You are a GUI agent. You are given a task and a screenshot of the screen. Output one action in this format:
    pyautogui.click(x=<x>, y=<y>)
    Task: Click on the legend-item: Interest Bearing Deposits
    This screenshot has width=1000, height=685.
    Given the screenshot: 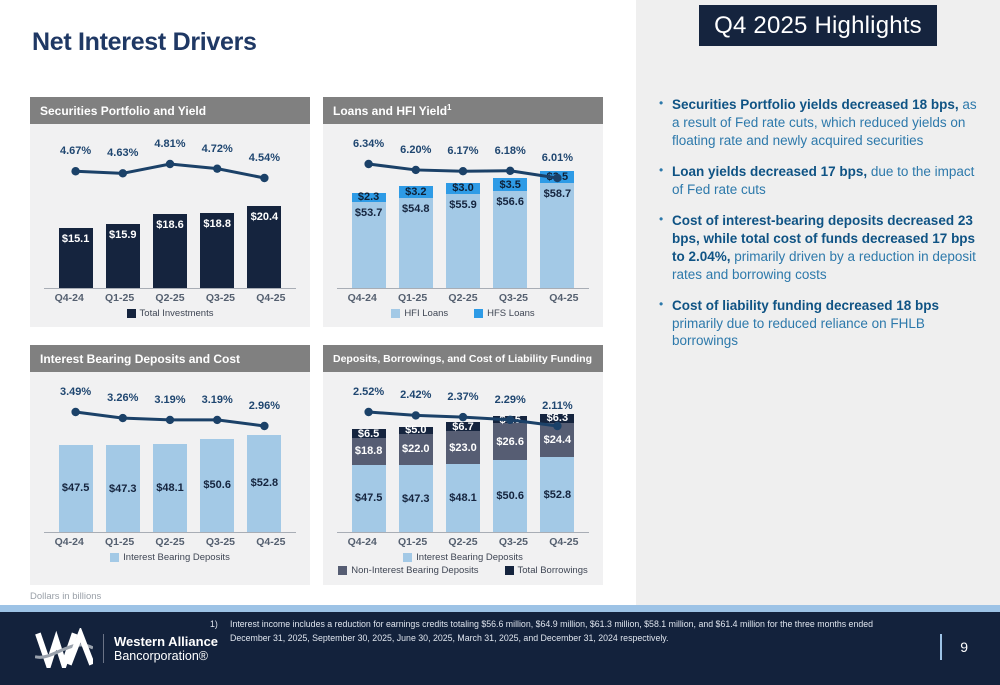 What is the action you would take?
    pyautogui.click(x=463, y=557)
    